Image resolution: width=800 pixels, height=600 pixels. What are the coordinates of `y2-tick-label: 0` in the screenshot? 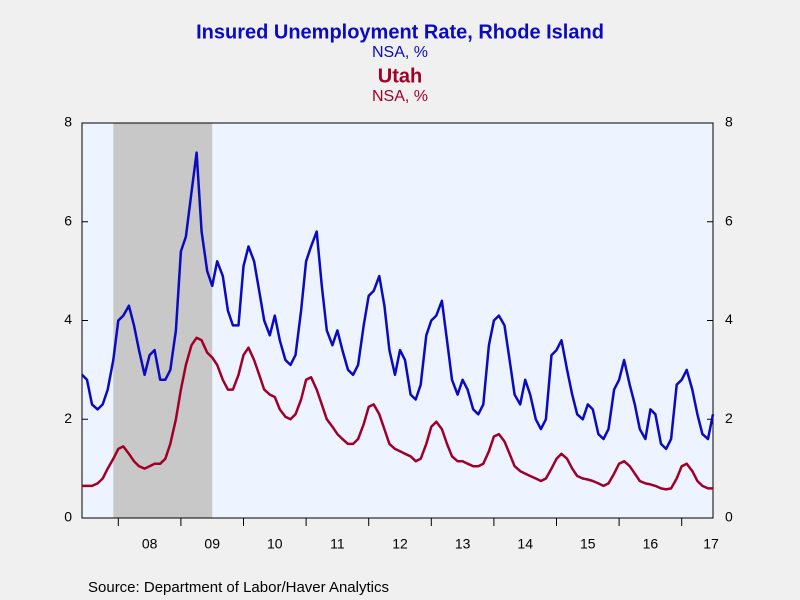 It's located at (729, 517).